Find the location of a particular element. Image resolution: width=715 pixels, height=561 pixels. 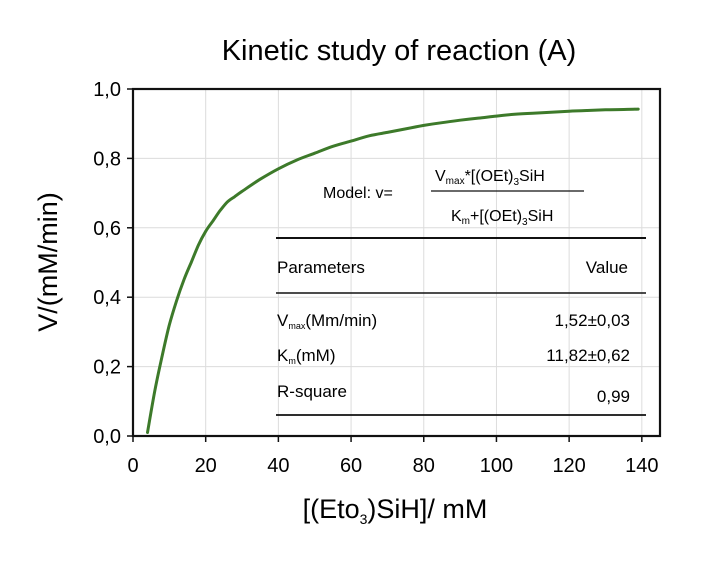

x-tick-label-6: 120 is located at coordinates (568, 466).